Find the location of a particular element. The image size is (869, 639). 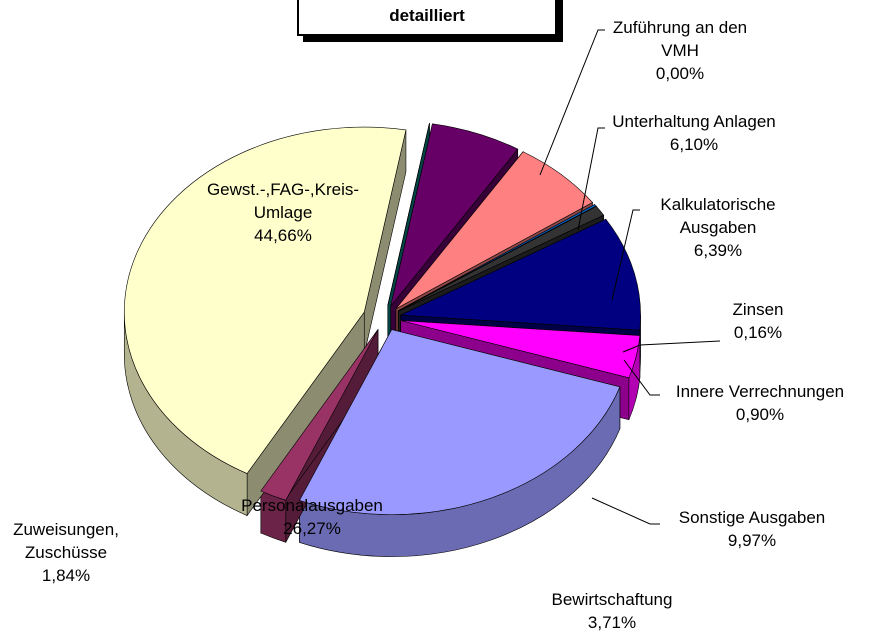

category-label: Zuführung an den VMH is located at coordinates (680, 39).